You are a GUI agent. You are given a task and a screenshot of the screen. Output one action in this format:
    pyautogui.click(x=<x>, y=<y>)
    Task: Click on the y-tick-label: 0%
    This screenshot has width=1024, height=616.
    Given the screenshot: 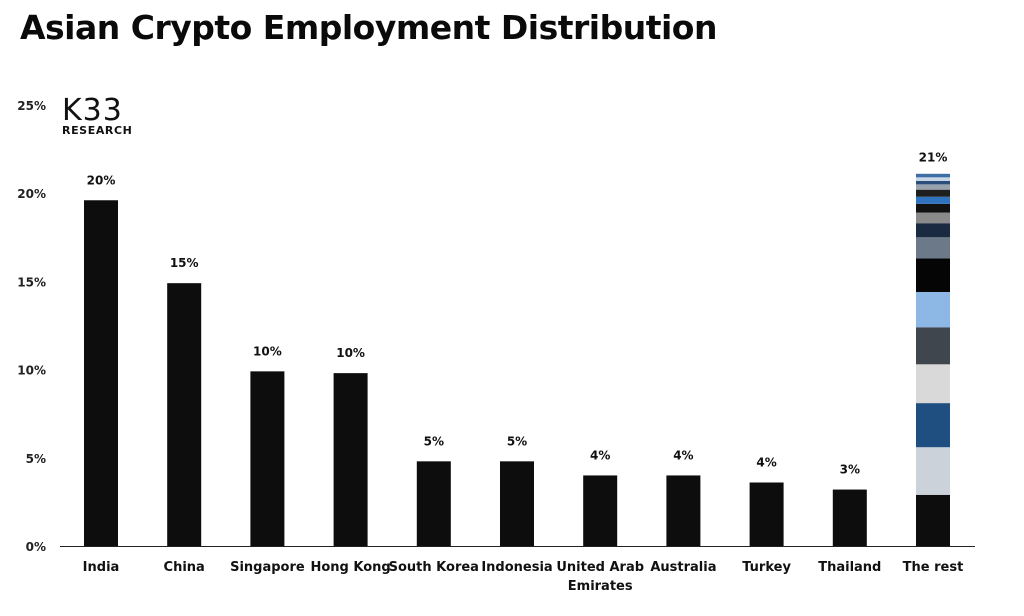 What is the action you would take?
    pyautogui.click(x=36, y=547)
    